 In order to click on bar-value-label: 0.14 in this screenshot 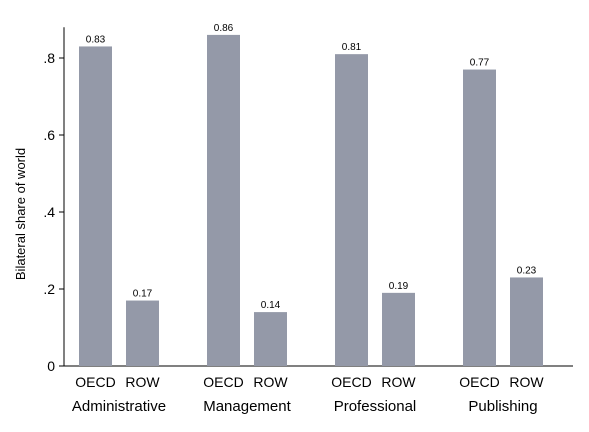, I will do `click(271, 305)`.